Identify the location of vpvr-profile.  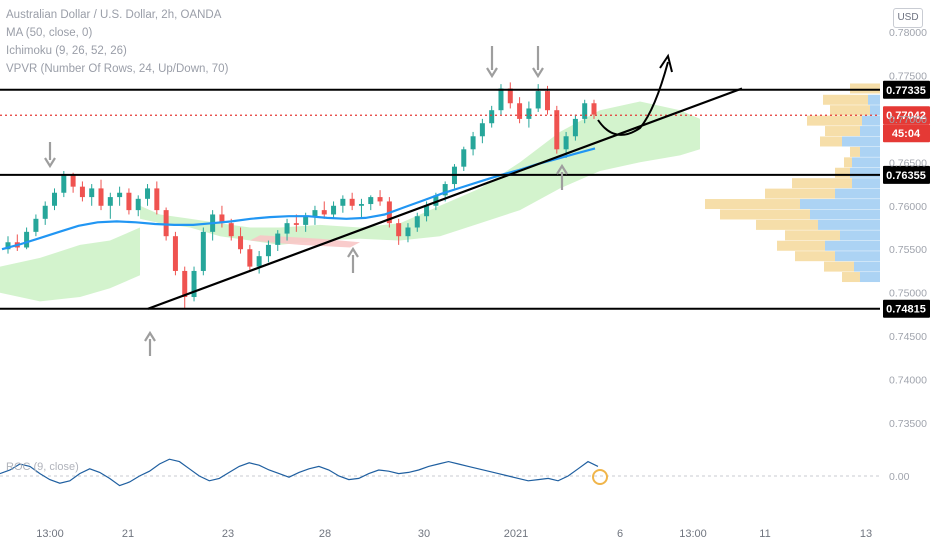
(792, 183).